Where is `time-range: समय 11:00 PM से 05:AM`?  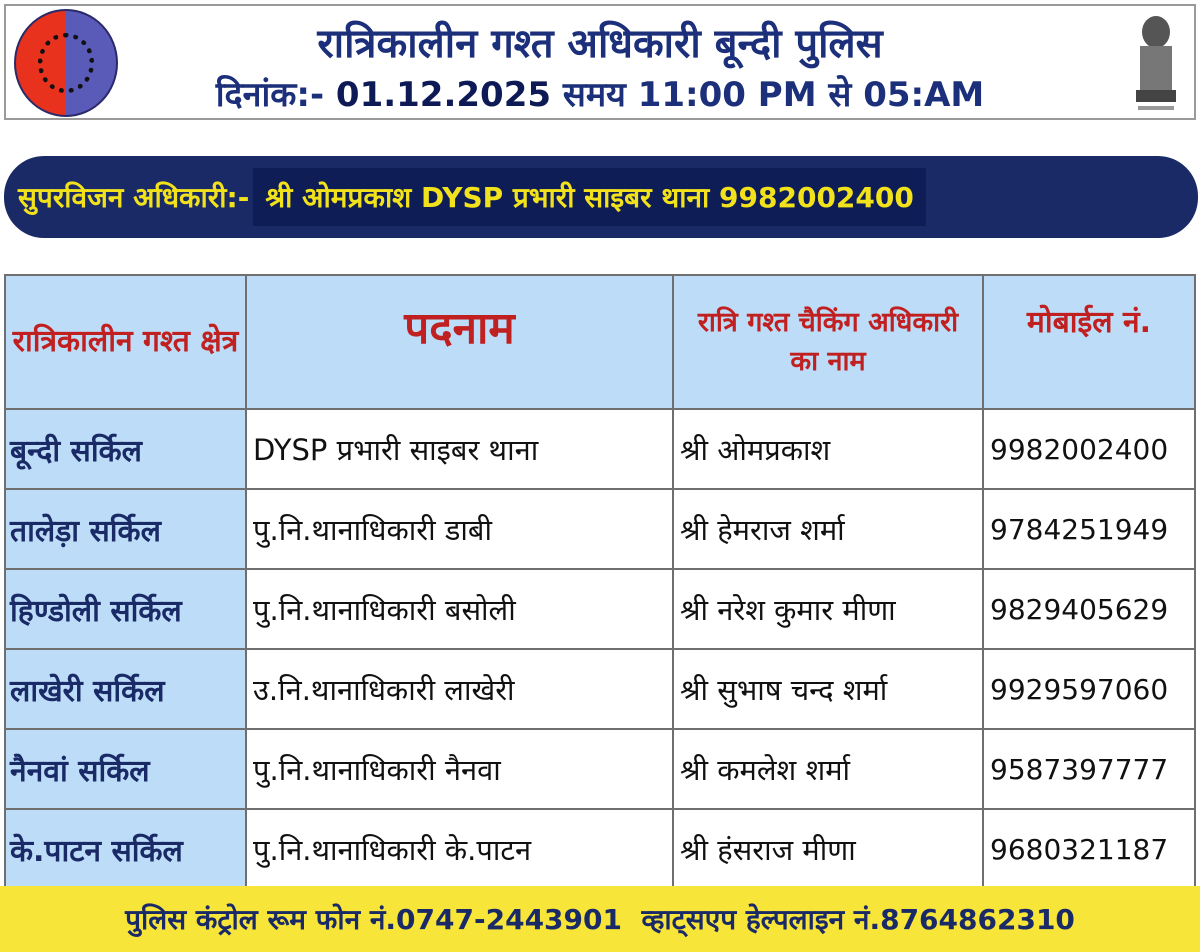
time-range: समय 11:00 PM से 05:AM is located at coordinates (773, 95).